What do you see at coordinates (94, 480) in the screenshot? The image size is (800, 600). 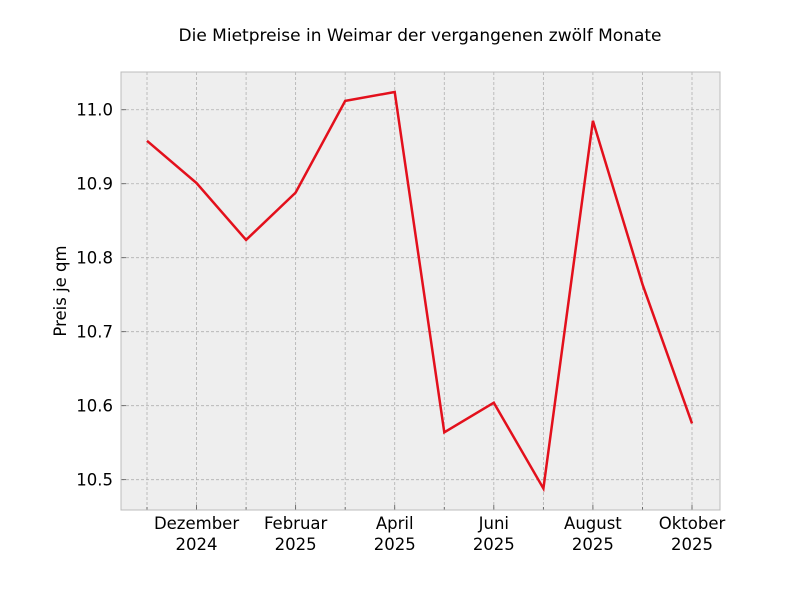 I see `y-tick-label: 10.5` at bounding box center [94, 480].